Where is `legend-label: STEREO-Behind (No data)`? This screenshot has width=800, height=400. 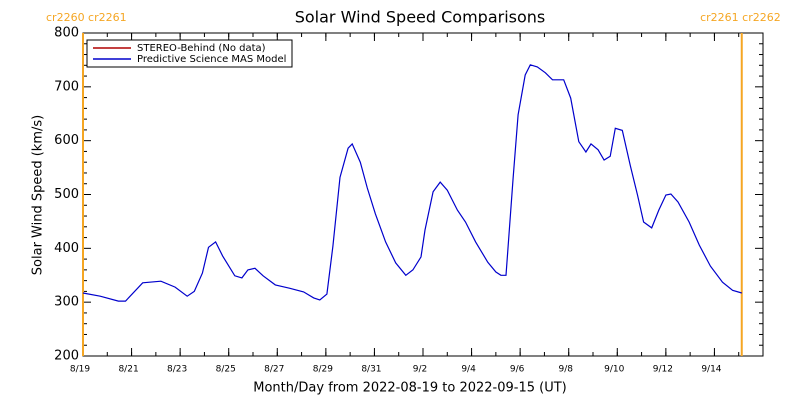 legend-label: STEREO-Behind (No data) is located at coordinates (201, 48).